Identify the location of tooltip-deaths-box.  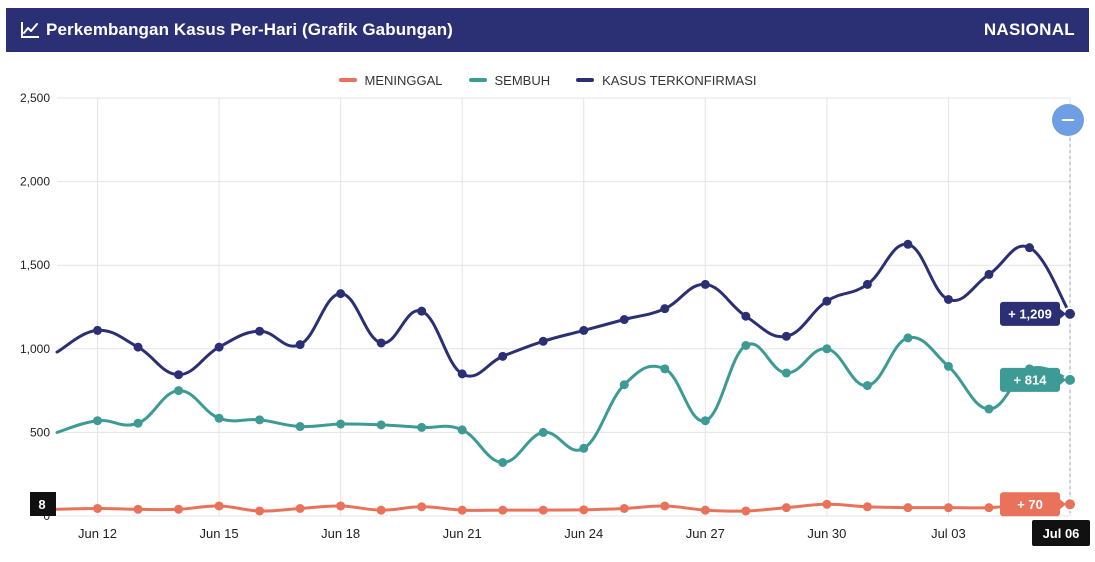
(1030, 504).